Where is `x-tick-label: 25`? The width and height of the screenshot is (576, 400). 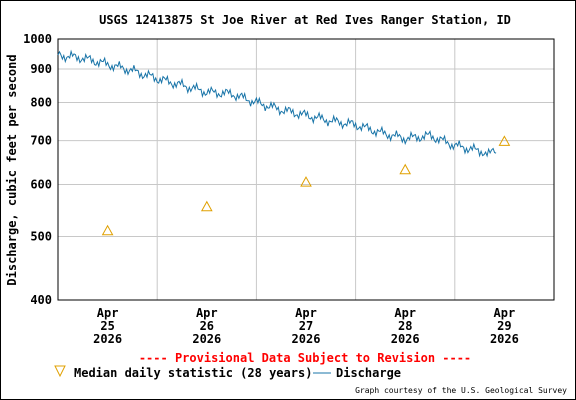 x-tick-label: 25 is located at coordinates (107, 326).